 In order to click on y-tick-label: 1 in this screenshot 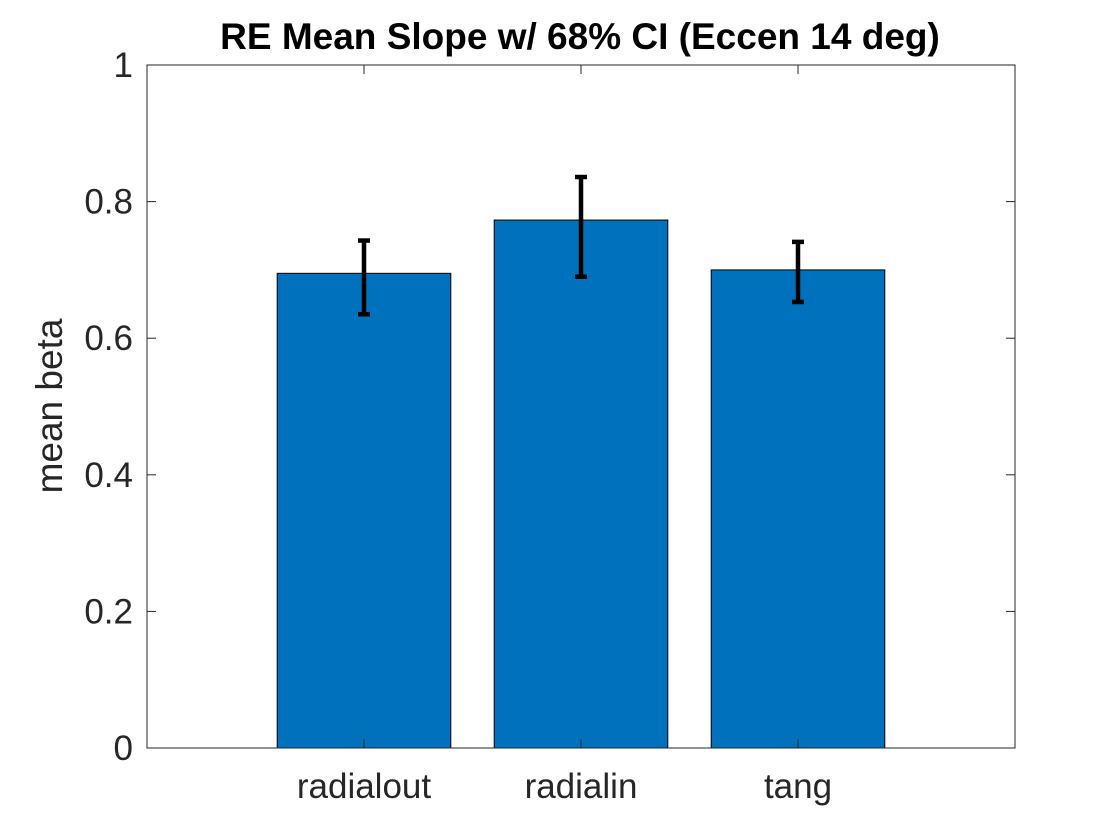, I will do `click(123, 65)`.